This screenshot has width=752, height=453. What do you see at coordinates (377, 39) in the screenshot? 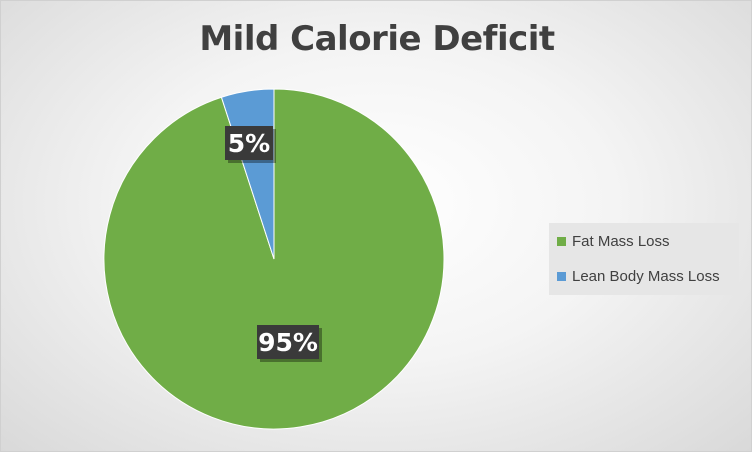
I see `chart-title: Mild Calorie Deficit` at bounding box center [377, 39].